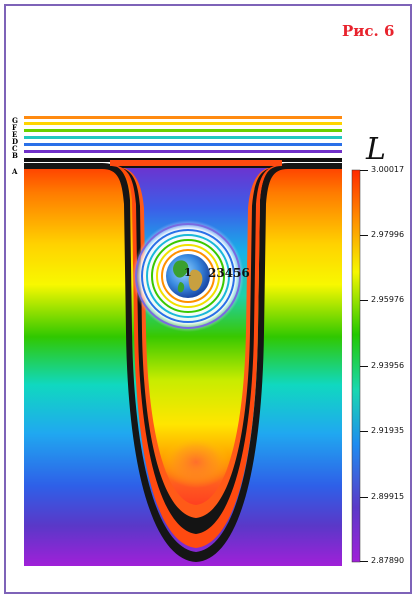  Describe the element at coordinates (388, 234) in the screenshot. I see `tick-label-1: 2.97996` at that location.